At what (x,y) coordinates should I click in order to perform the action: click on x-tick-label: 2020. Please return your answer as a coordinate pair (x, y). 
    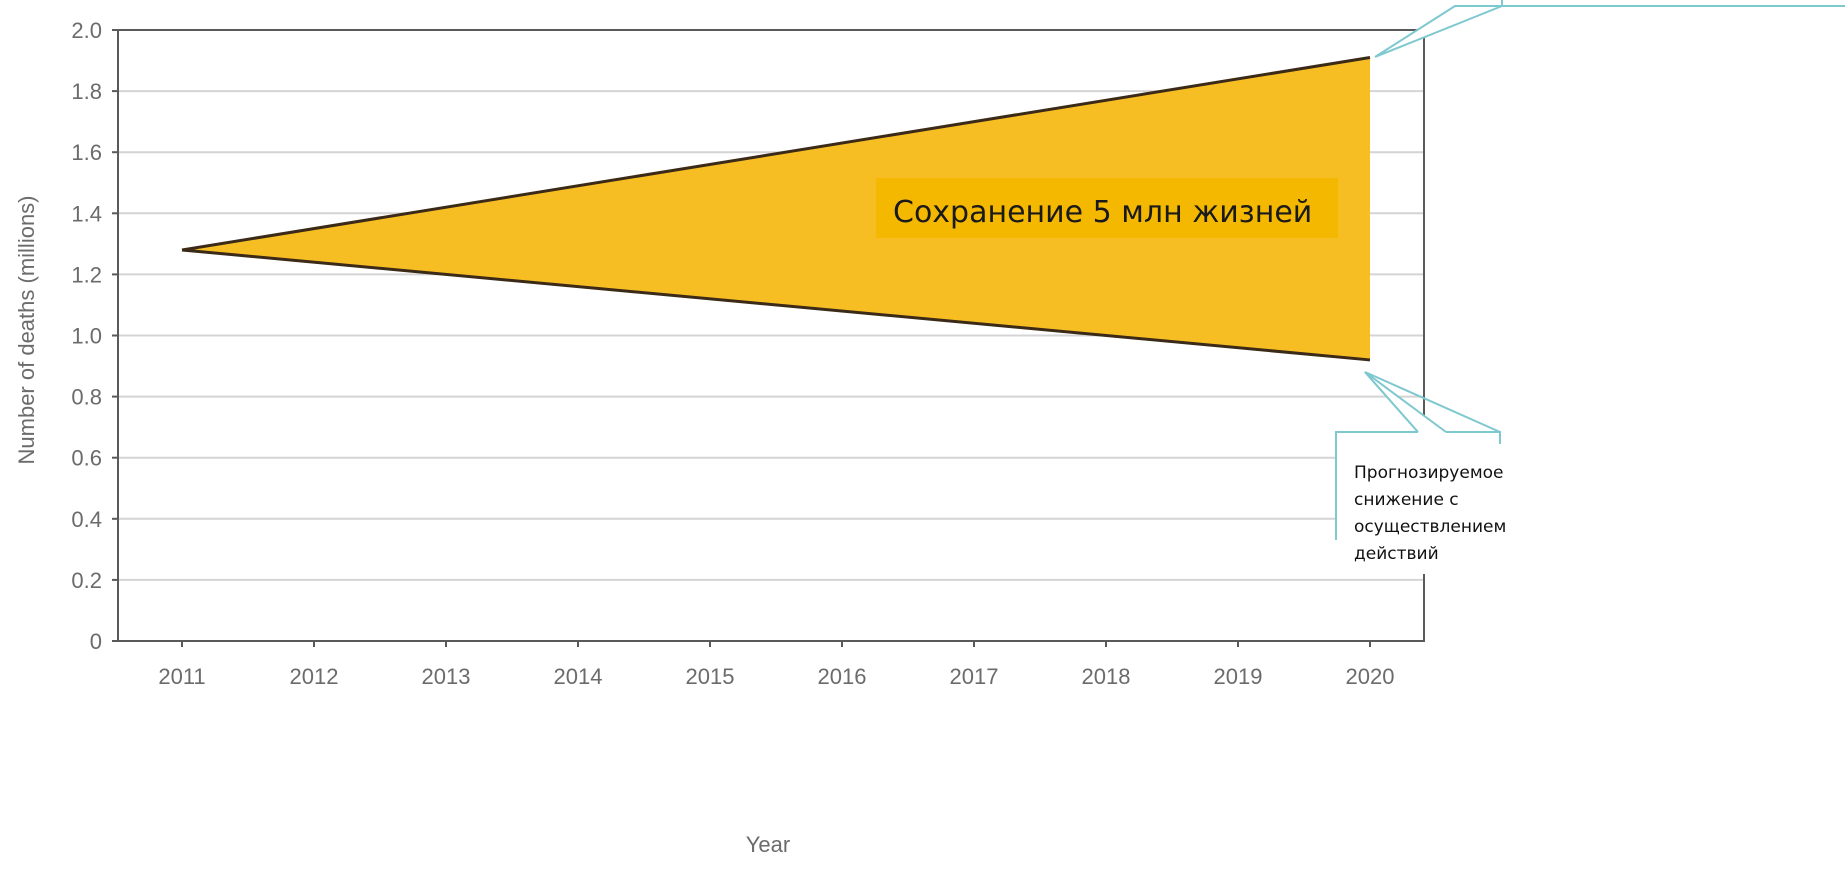
    Looking at the image, I should click on (1370, 676).